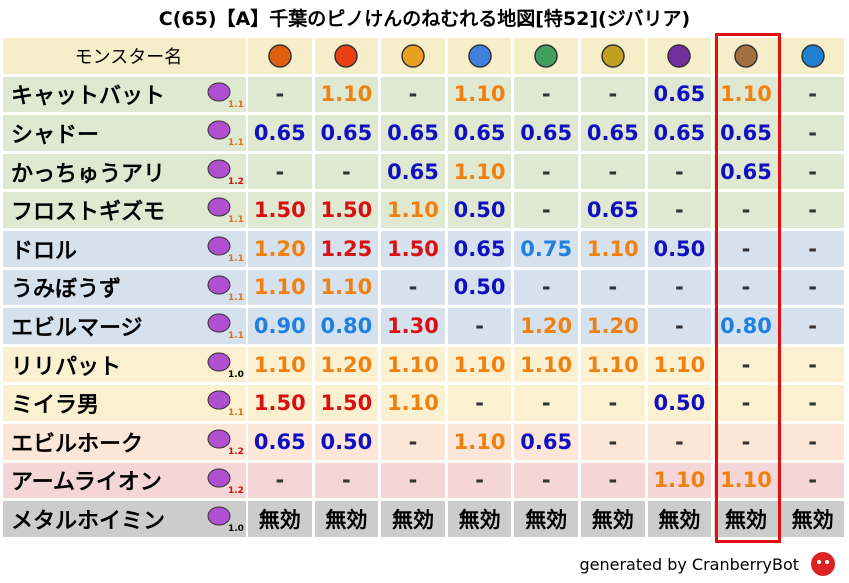  Describe the element at coordinates (689, 564) in the screenshot. I see `footer: generated by CranberryBot` at that location.